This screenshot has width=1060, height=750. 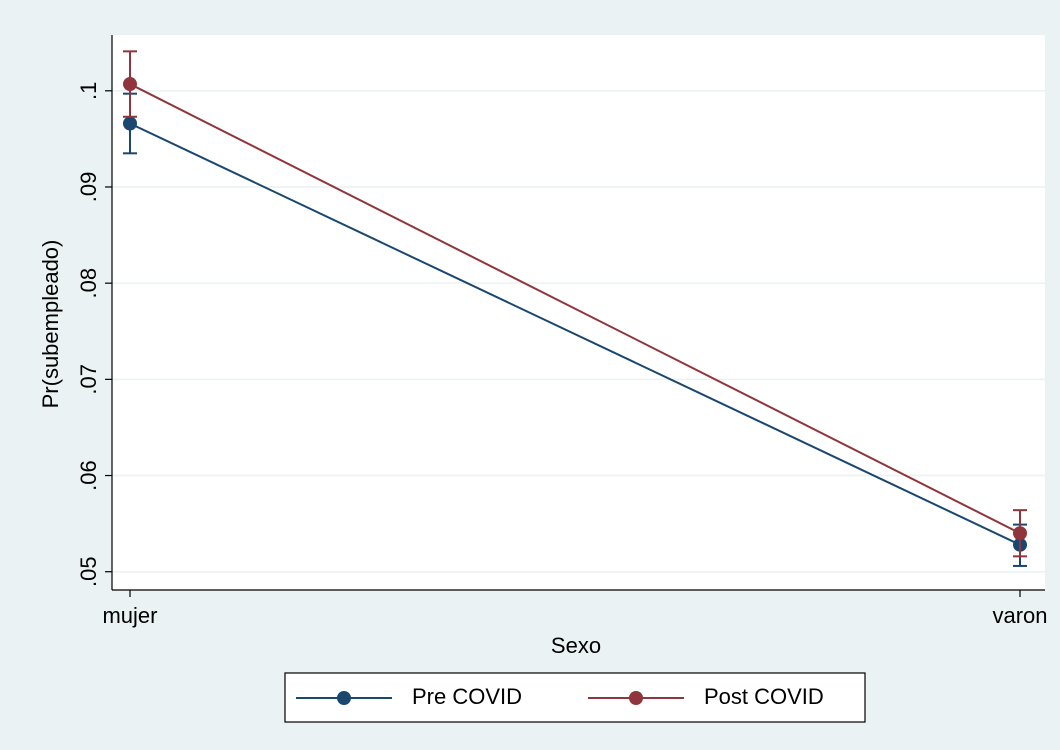 What do you see at coordinates (576, 645) in the screenshot?
I see `x-axis-title: Sexo` at bounding box center [576, 645].